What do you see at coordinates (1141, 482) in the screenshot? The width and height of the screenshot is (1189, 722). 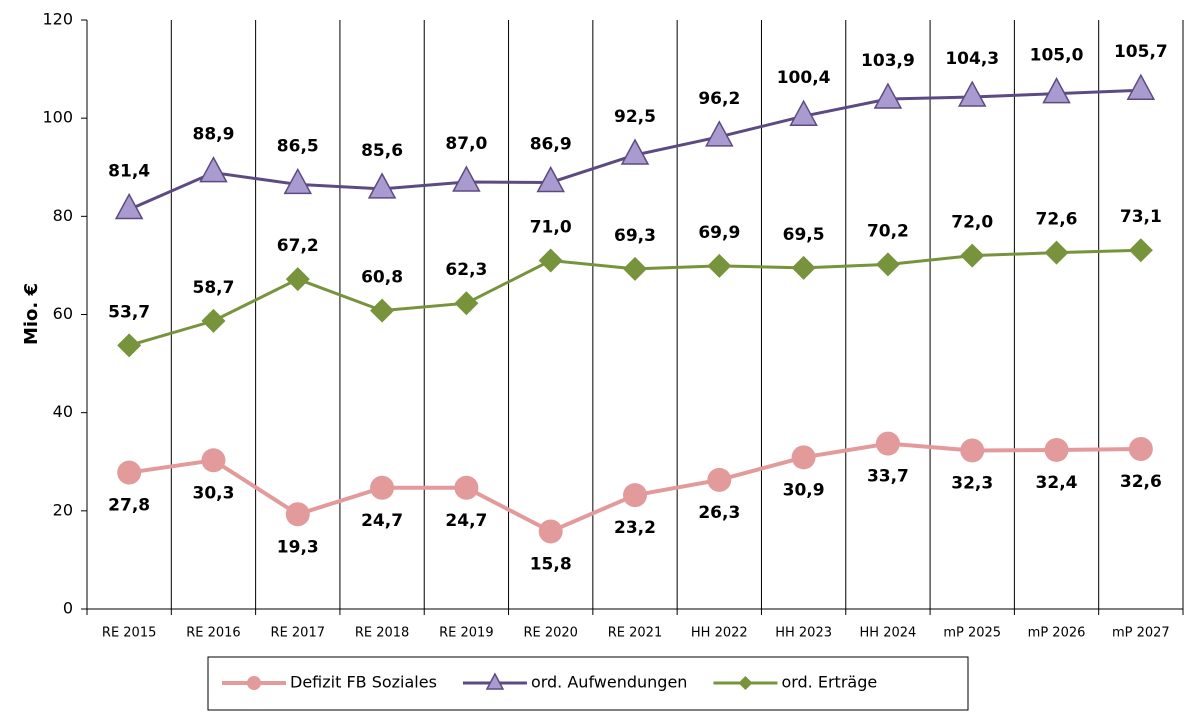 I see `data-label: 32,6` at bounding box center [1141, 482].